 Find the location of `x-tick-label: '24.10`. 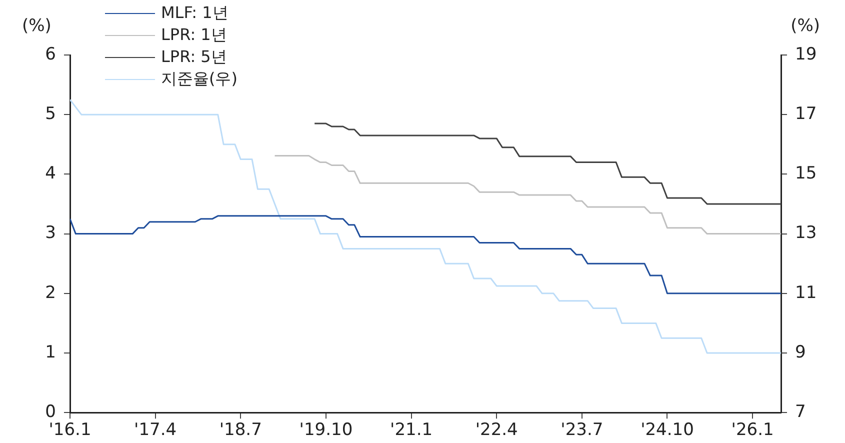

x-tick-label: '24.10 is located at coordinates (667, 430).